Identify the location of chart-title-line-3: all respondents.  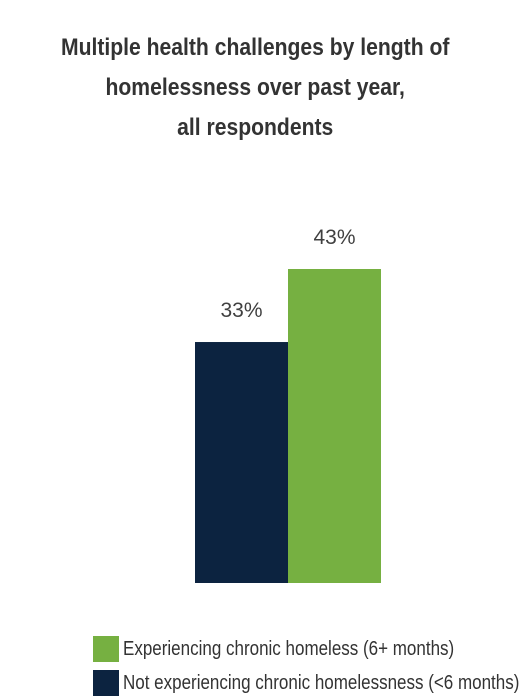
(255, 127).